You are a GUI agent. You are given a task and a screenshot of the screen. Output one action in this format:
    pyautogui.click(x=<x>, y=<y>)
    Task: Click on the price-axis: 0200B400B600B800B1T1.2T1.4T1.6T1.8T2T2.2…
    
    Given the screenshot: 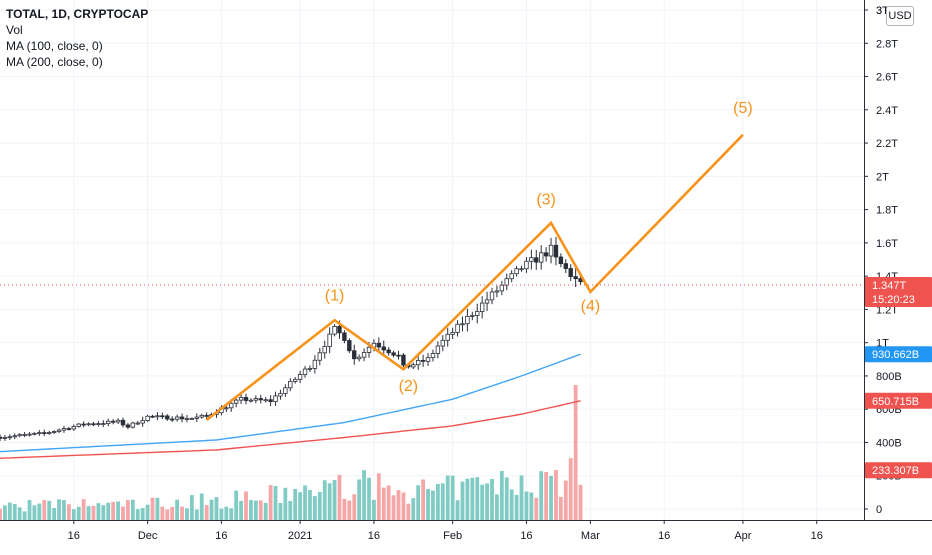 What is the action you would take?
    pyautogui.click(x=898, y=275)
    